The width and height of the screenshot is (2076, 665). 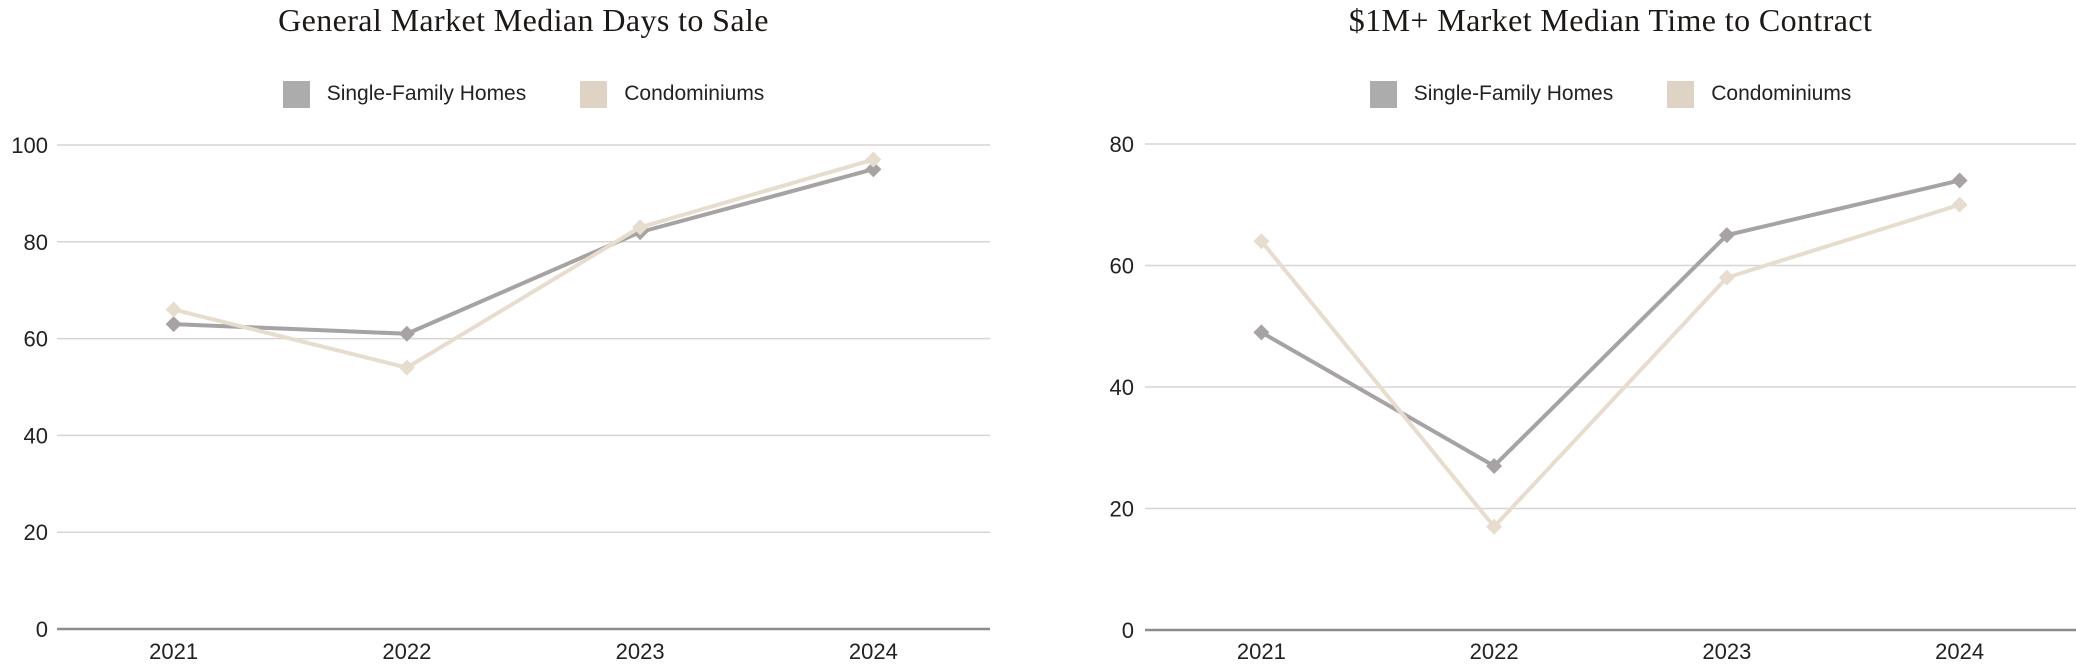 I want to click on y-tick-label: 100, so click(x=29, y=145).